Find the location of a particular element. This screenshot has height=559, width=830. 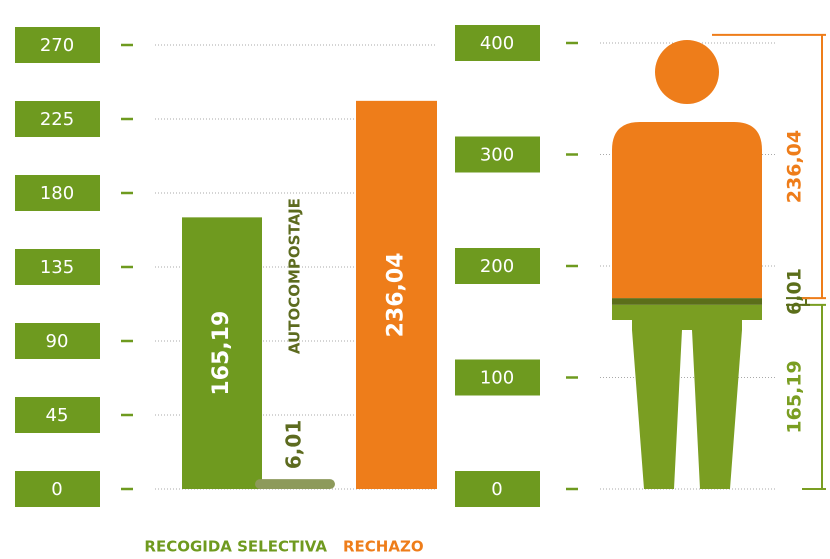

y-tick-label: 400 is located at coordinates (497, 43).